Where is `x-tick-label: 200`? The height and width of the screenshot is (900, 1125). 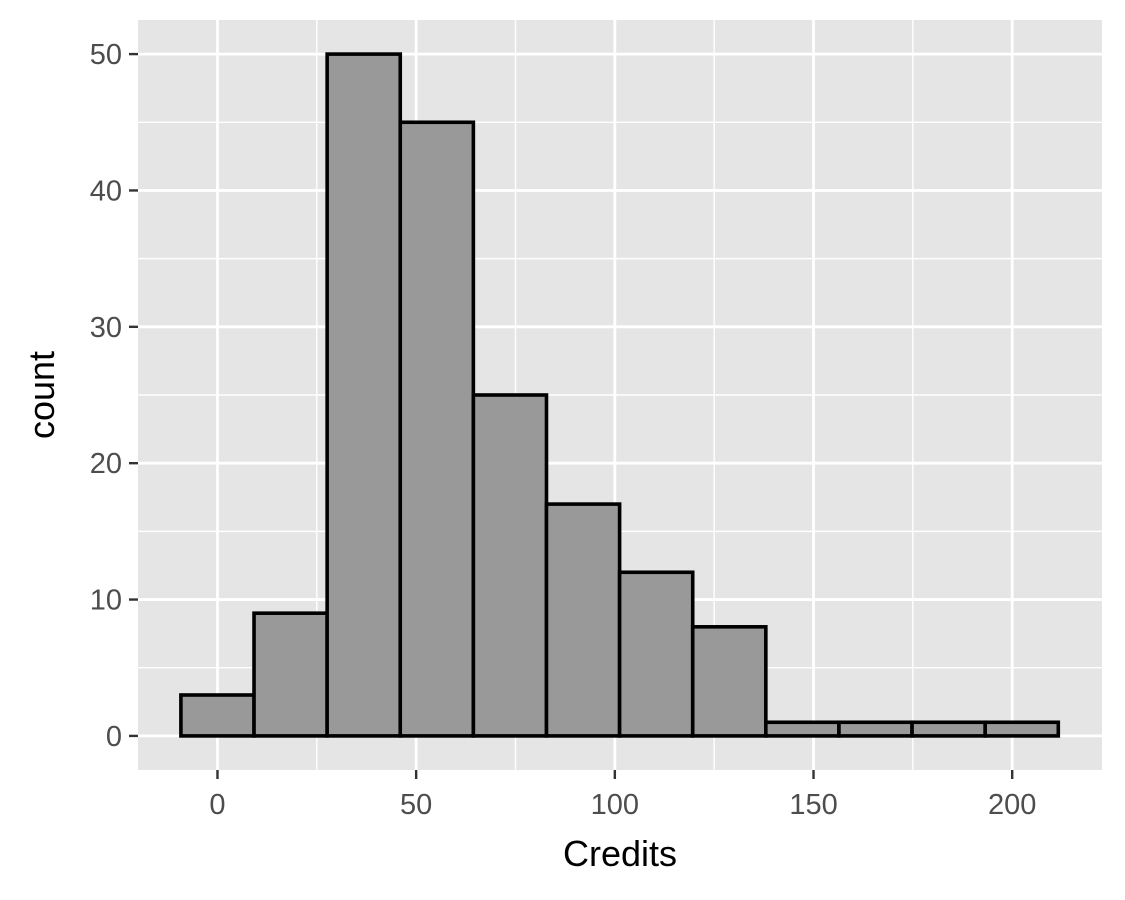
x-tick-label: 200 is located at coordinates (1012, 805).